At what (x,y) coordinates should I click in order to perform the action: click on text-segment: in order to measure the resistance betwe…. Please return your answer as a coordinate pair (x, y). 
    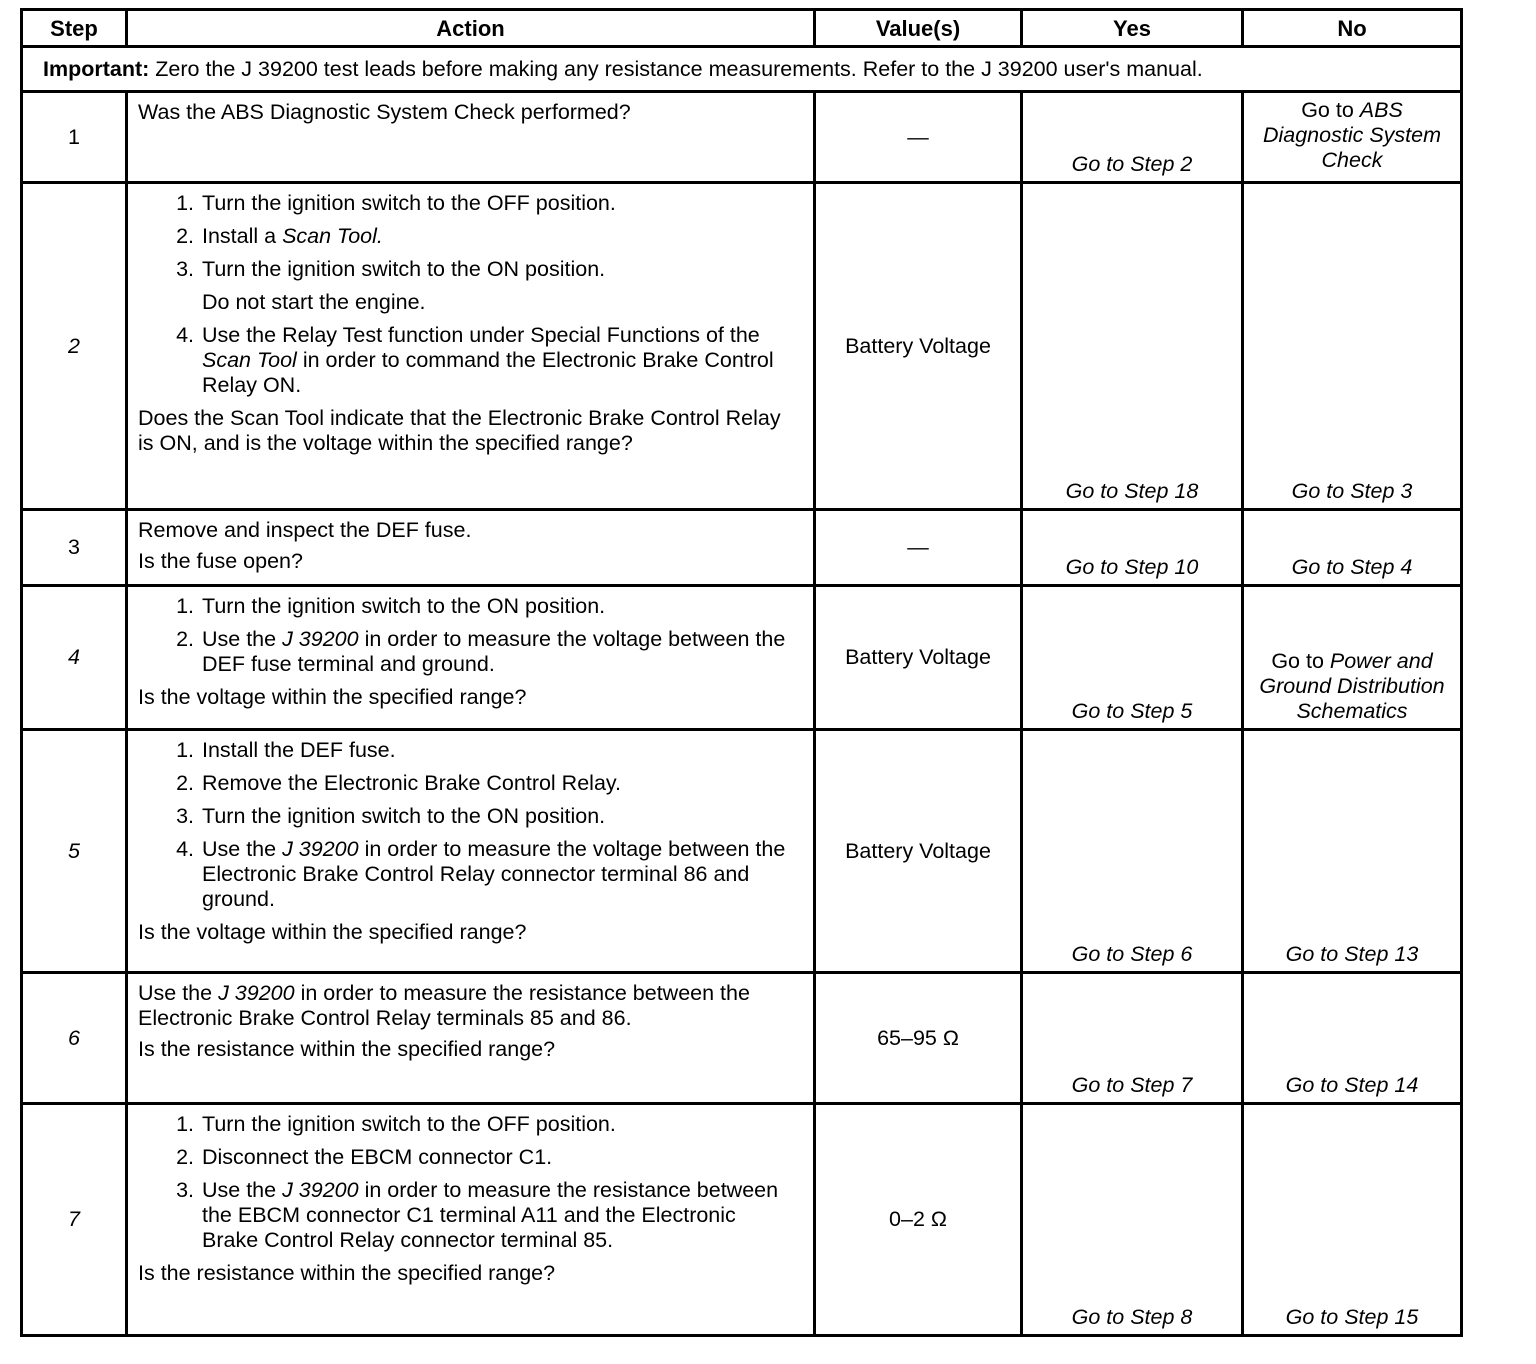
    Looking at the image, I should click on (444, 1005).